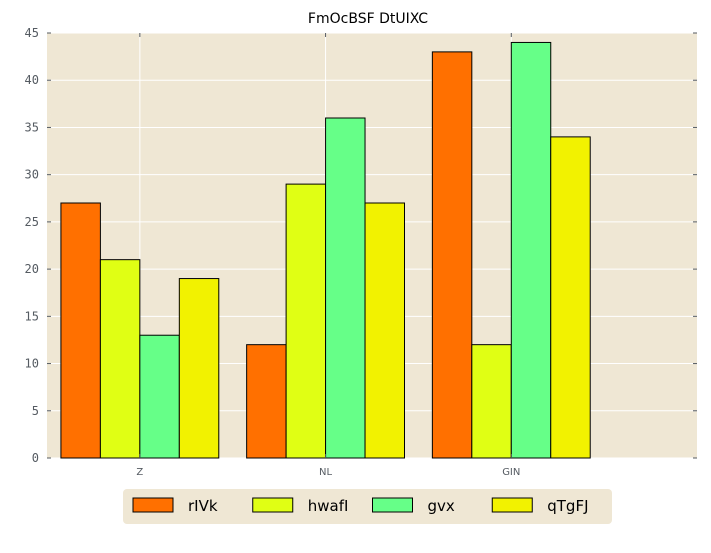 This screenshot has width=711, height=553. What do you see at coordinates (325, 472) in the screenshot?
I see `x-tick-label: NL` at bounding box center [325, 472].